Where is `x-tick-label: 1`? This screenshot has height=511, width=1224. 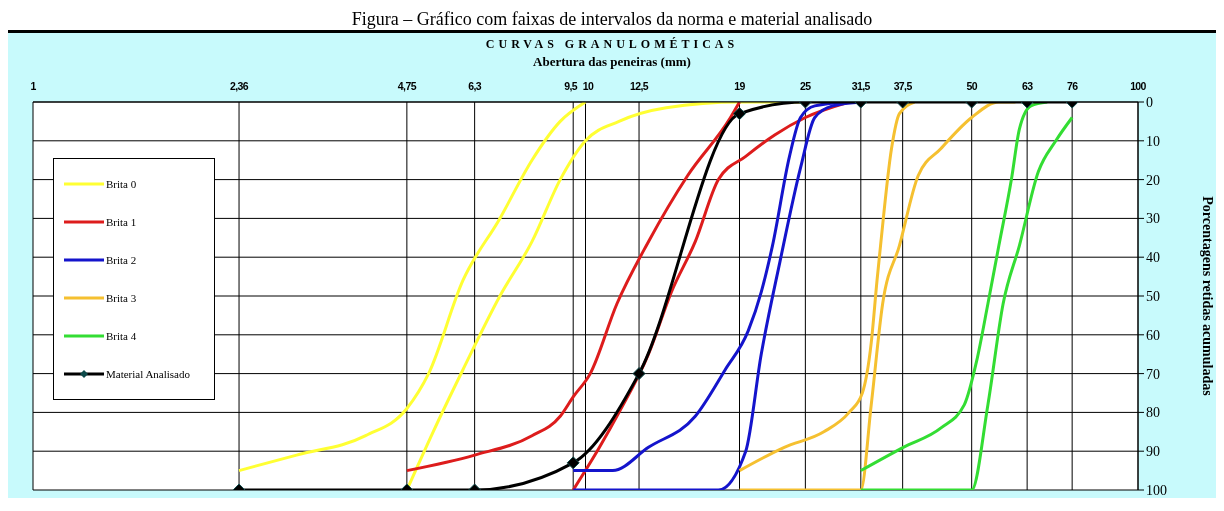
x-tick-label: 1 is located at coordinates (33, 86).